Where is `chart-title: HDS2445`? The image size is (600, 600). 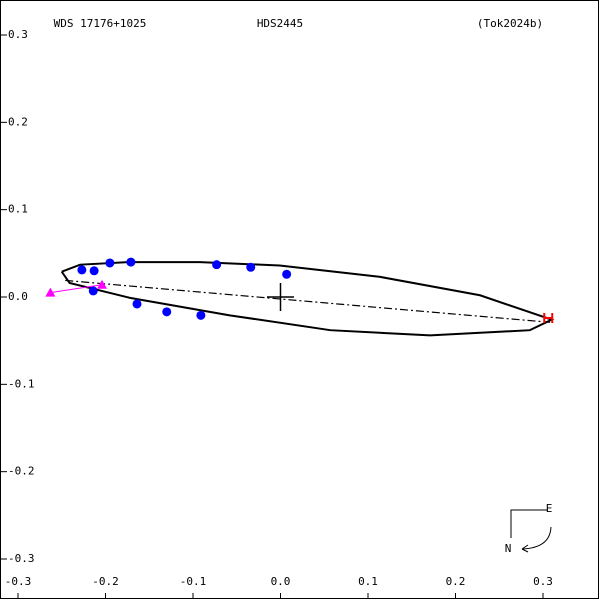
chart-title: HDS2445 is located at coordinates (280, 23).